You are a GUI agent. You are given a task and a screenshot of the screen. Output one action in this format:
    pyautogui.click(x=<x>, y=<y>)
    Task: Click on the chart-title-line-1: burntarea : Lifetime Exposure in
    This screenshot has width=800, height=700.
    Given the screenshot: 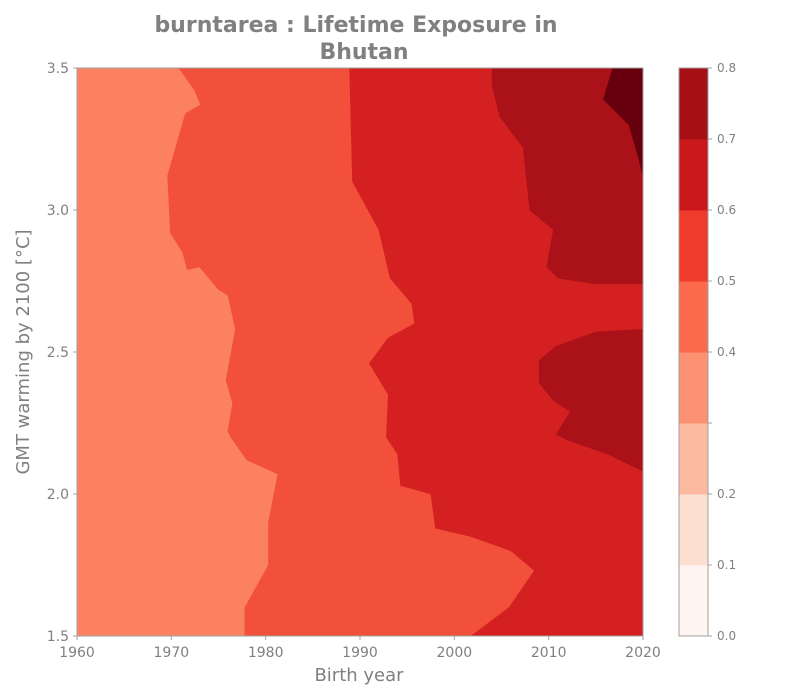 What is the action you would take?
    pyautogui.click(x=355, y=25)
    